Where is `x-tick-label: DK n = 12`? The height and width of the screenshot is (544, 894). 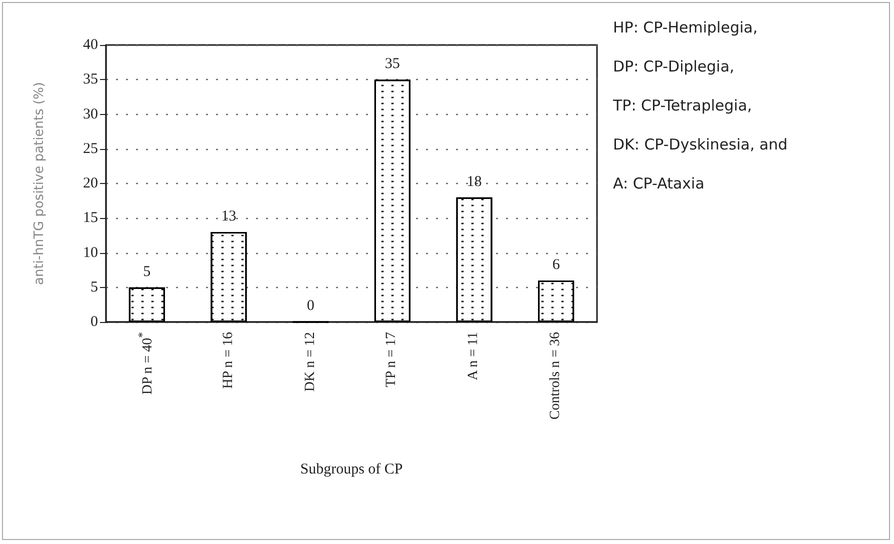 x-tick-label: DK n = 12 is located at coordinates (310, 362).